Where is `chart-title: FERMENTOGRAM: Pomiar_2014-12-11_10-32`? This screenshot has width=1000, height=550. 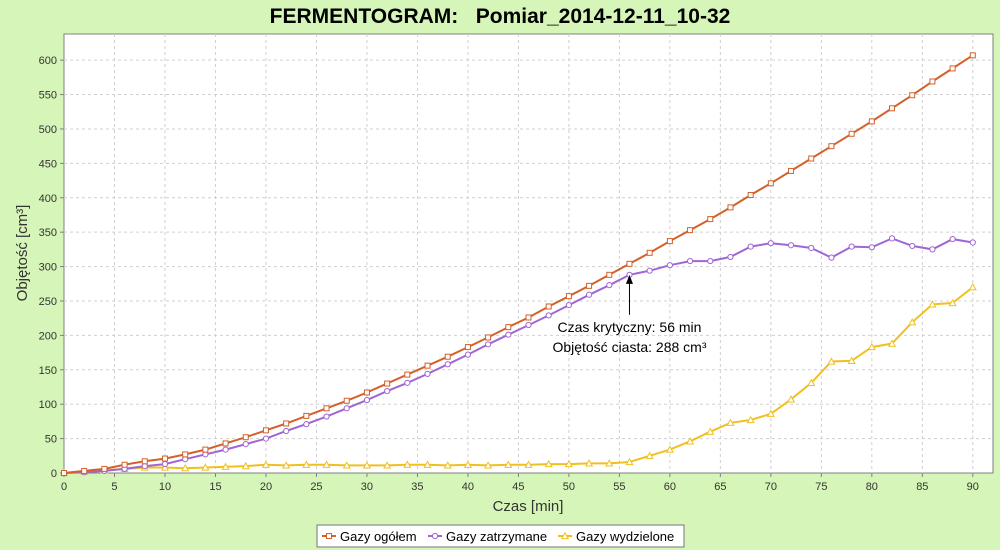 chart-title: FERMENTOGRAM: Pomiar_2014-12-11_10-32 is located at coordinates (500, 16).